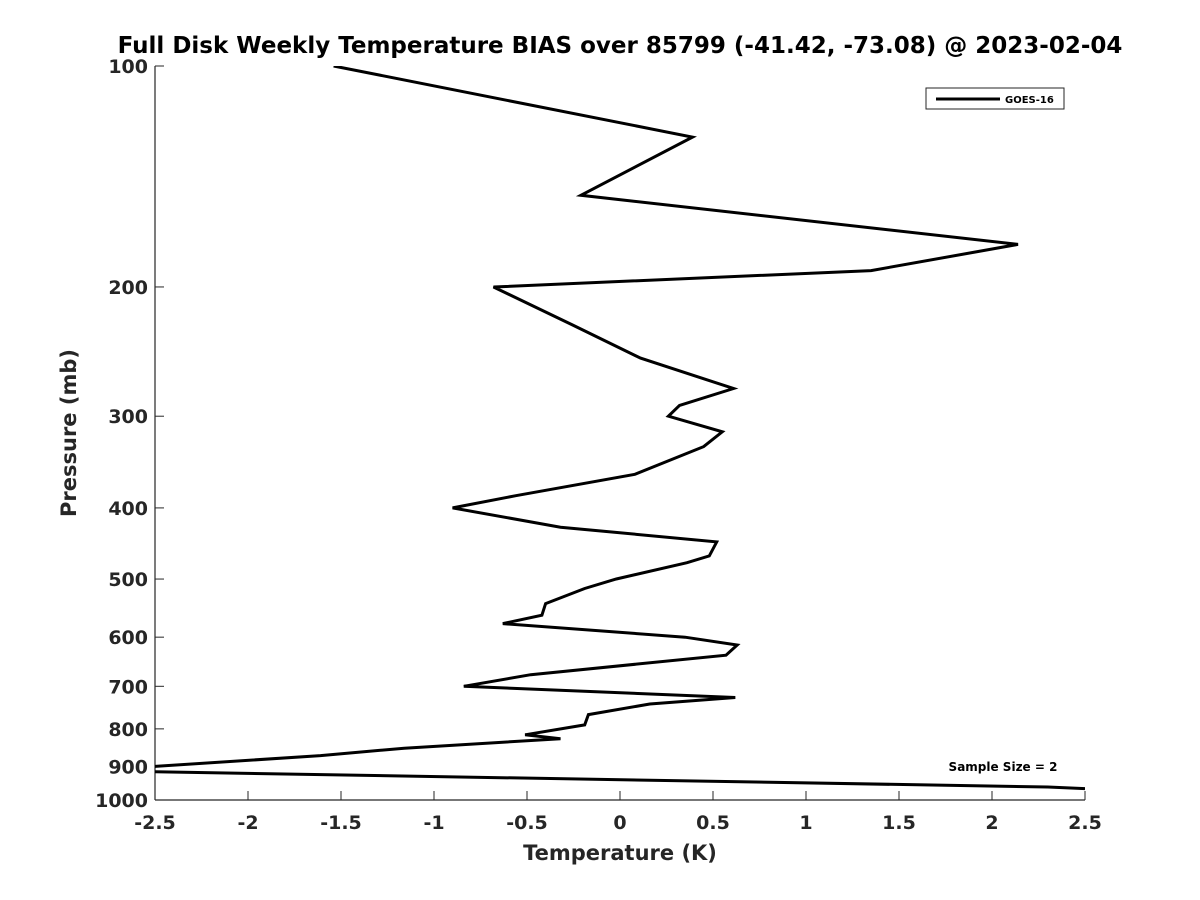 Image resolution: width=1200 pixels, height=900 pixels. Describe the element at coordinates (128, 638) in the screenshot. I see `y-tick-label: 600` at that location.